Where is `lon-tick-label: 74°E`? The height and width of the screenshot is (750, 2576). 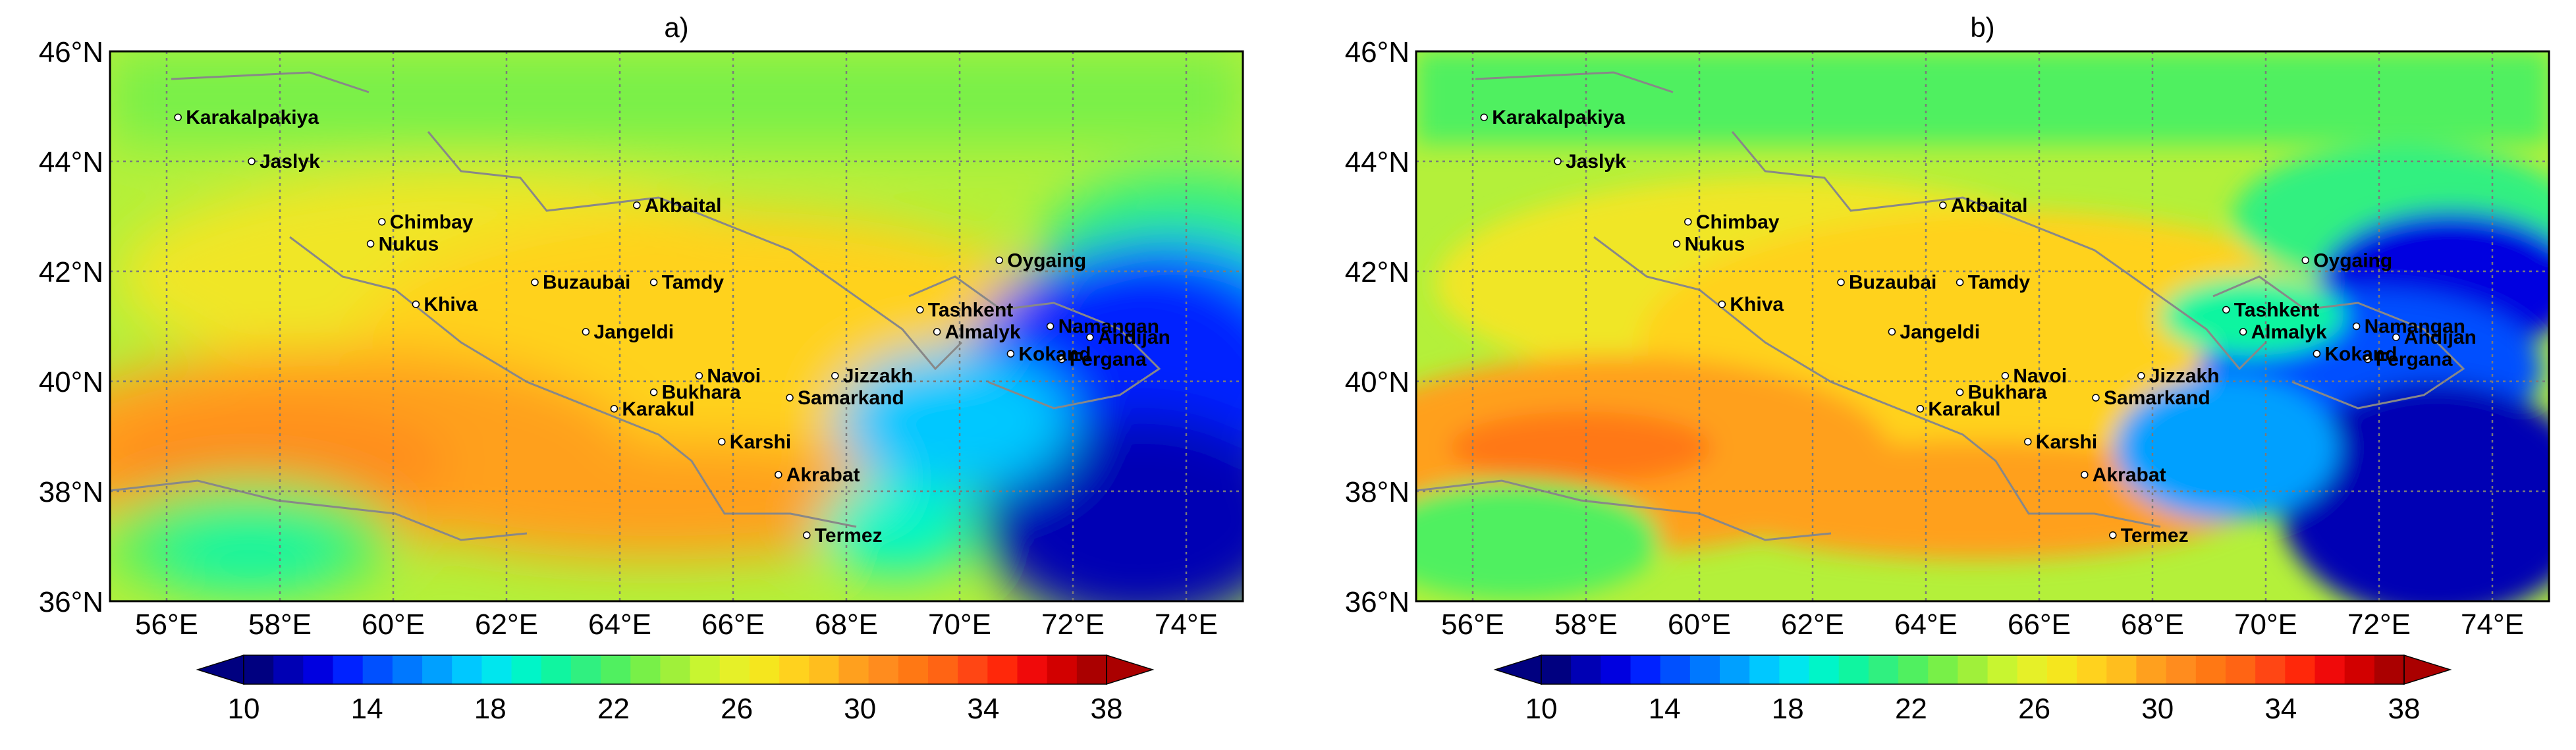
lon-tick-label: 74°E is located at coordinates (2492, 624).